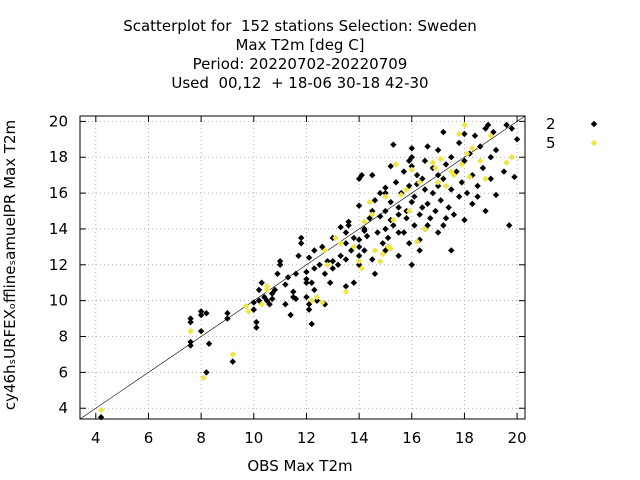  What do you see at coordinates (411, 438) in the screenshot?
I see `x-tick-label: 16` at bounding box center [411, 438].